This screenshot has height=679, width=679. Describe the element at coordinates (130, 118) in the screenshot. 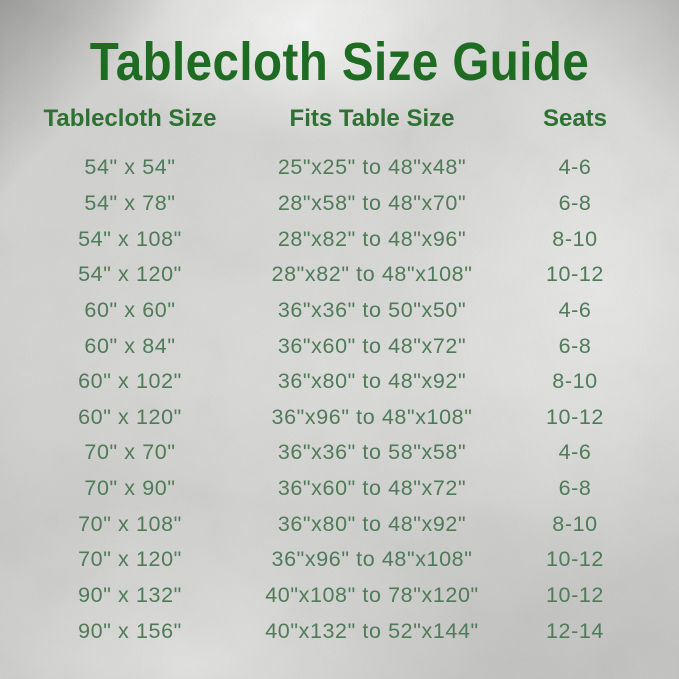

I see `column-header-tablecloth-size: Tablecloth Size` at that location.